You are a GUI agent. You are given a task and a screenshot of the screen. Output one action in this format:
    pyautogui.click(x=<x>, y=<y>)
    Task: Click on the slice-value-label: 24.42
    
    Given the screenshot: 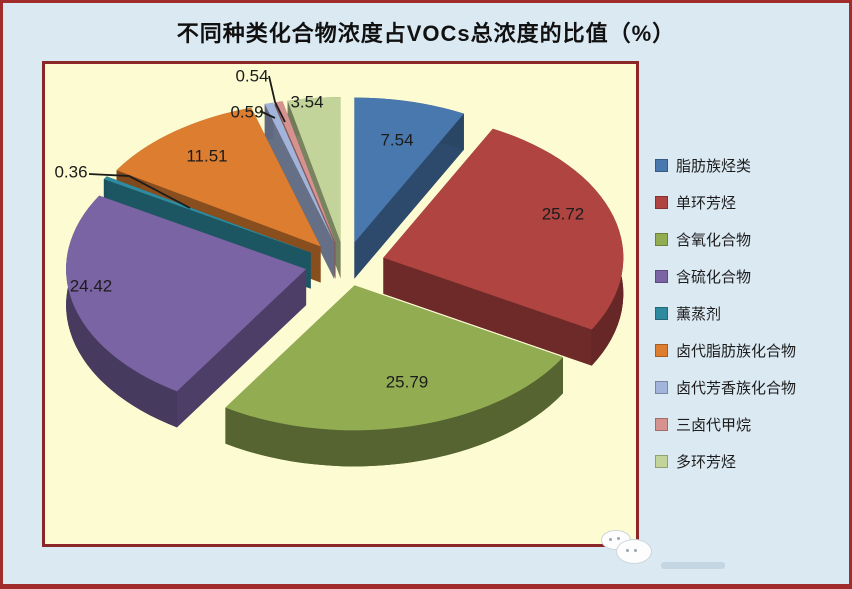 What is the action you would take?
    pyautogui.click(x=91, y=286)
    